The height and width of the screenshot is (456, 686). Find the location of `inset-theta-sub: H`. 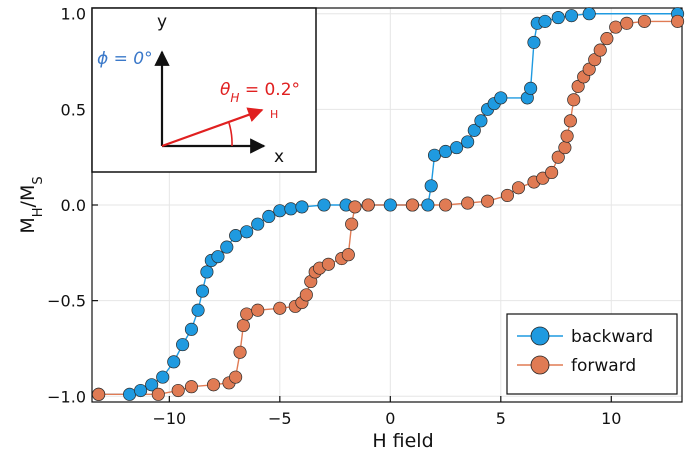

inset-theta-sub: H is located at coordinates (234, 98).